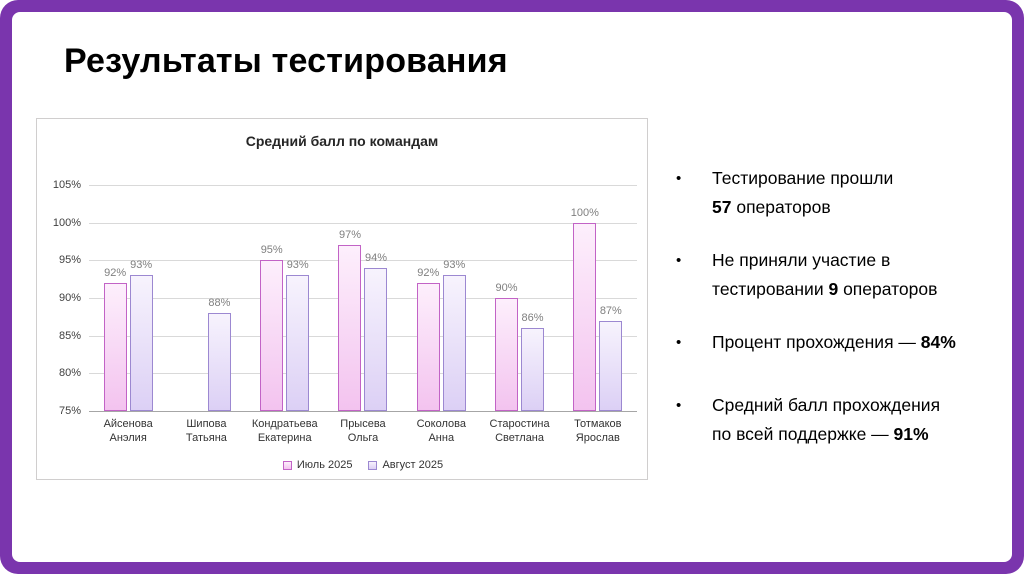 The width and height of the screenshot is (1024, 574). I want to click on bar-value-label: 97%, so click(349, 235).